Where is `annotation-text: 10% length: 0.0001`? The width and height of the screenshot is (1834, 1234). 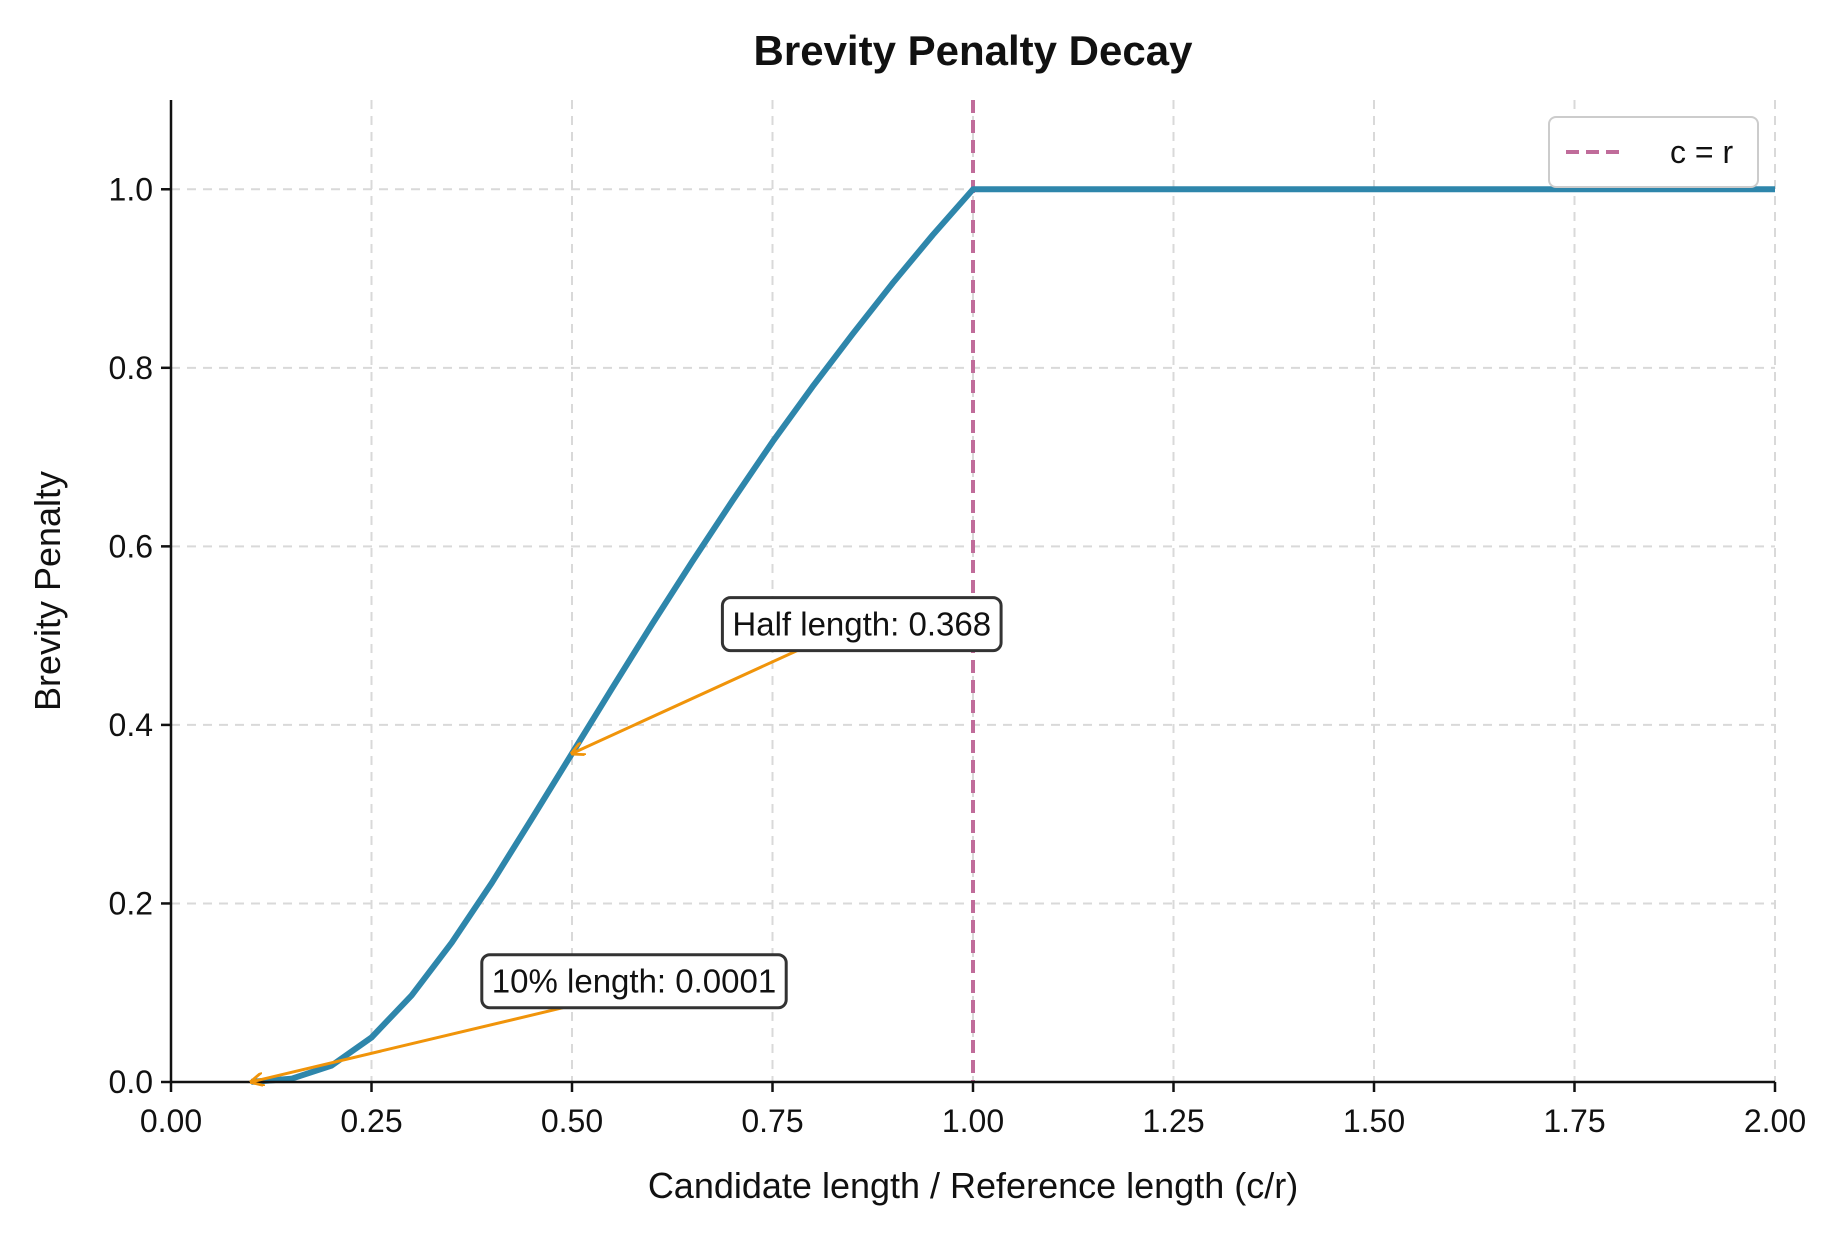 annotation-text: 10% length: 0.0001 is located at coordinates (634, 981).